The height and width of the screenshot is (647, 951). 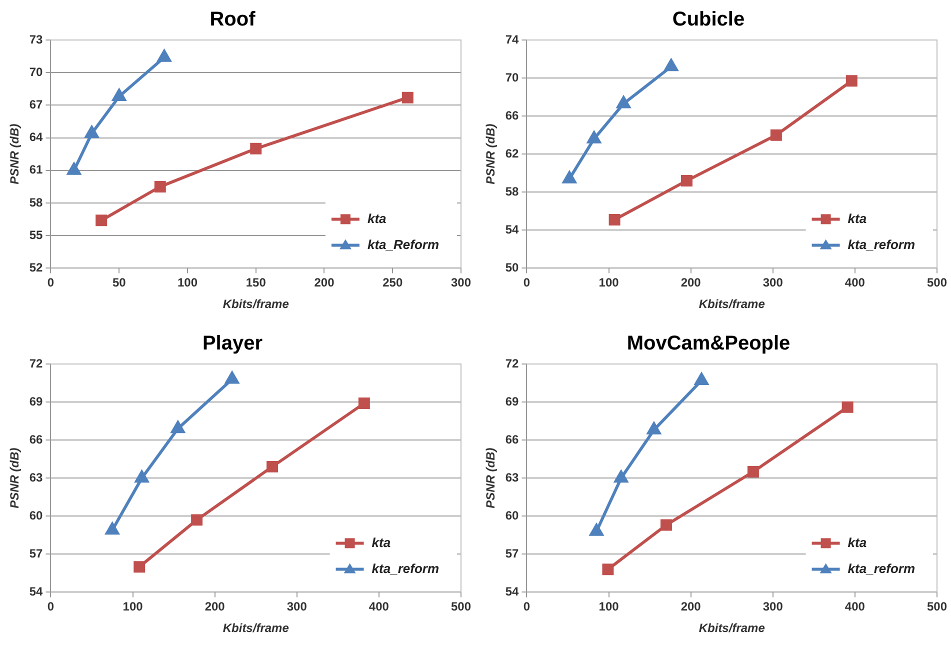 I want to click on chart-title: Cubicle, so click(x=708, y=19).